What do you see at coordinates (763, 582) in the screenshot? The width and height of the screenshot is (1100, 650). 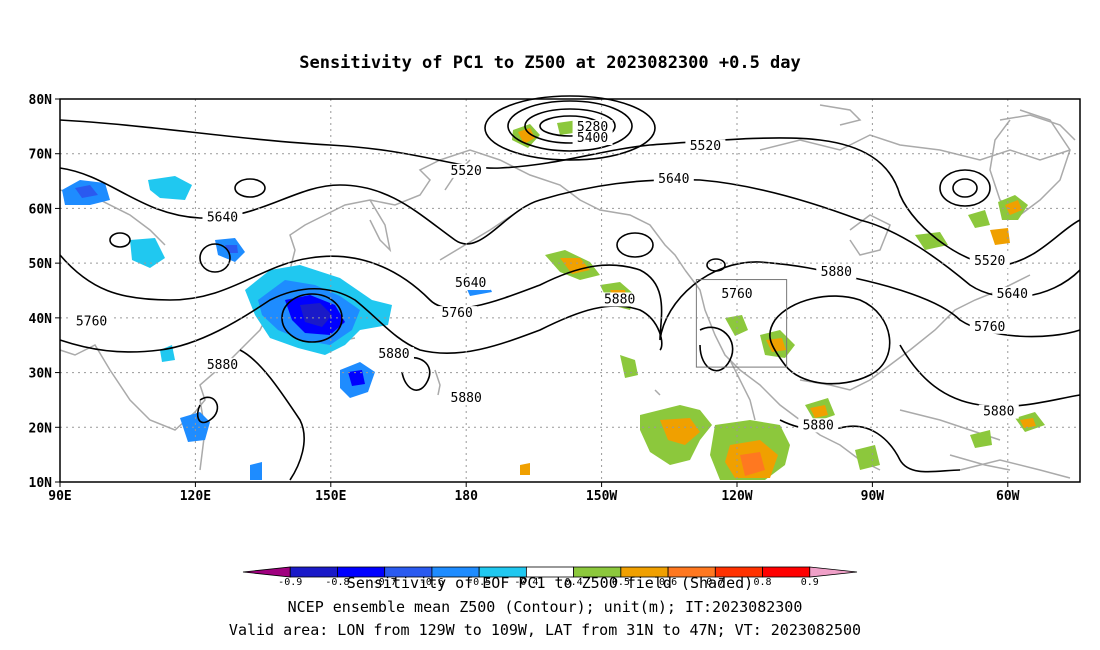 I see `colorbar-label: 0.8` at bounding box center [763, 582].